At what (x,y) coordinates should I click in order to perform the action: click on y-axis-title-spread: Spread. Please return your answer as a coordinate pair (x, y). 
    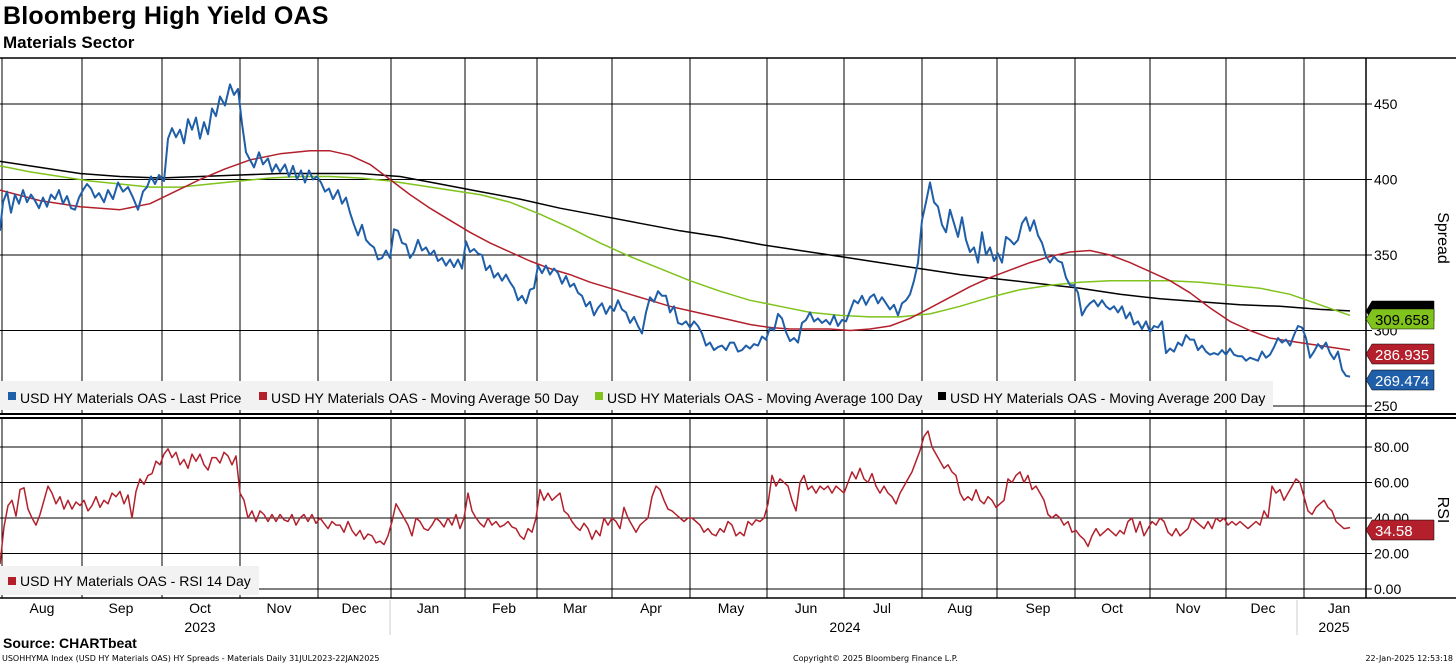
    Looking at the image, I should click on (1442, 238).